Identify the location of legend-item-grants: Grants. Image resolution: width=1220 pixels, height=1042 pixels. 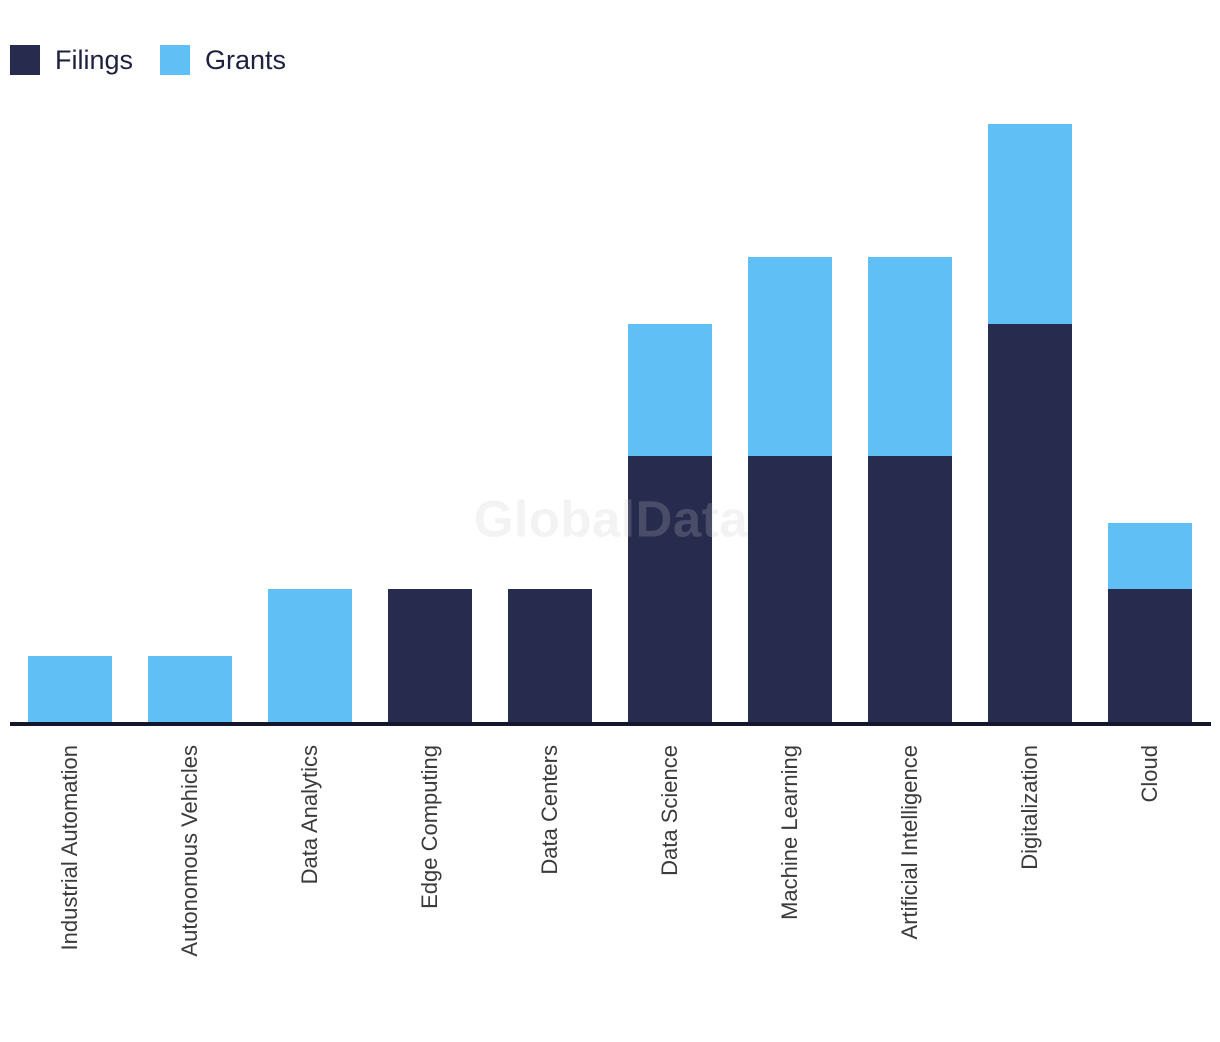
(223, 60).